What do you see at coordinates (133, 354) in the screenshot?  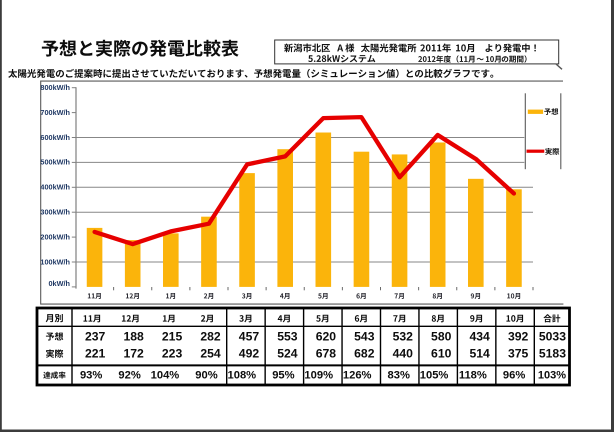 I see `svg-text: 172` at bounding box center [133, 354].